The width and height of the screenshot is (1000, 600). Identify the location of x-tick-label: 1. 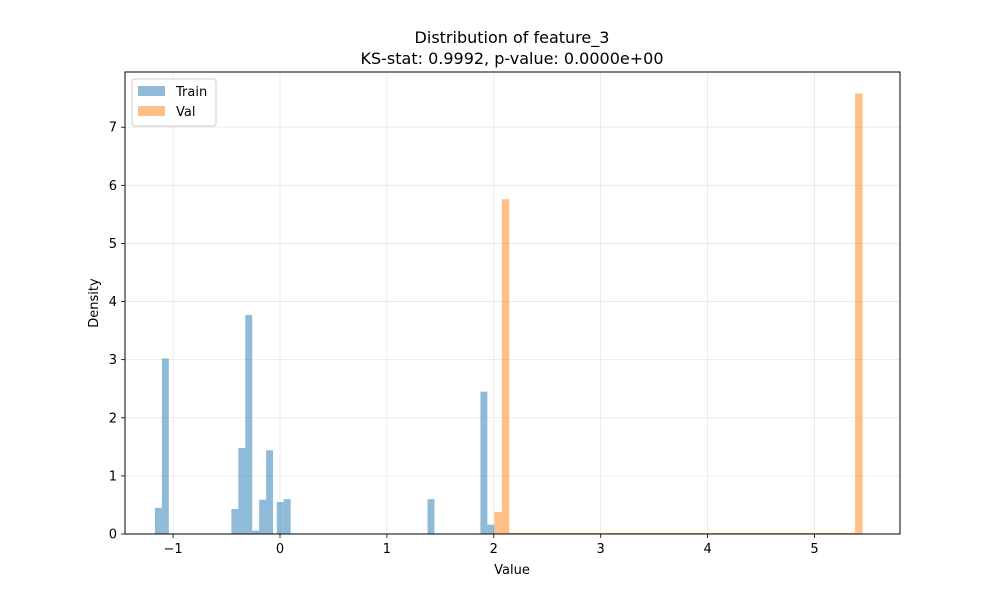
(387, 549).